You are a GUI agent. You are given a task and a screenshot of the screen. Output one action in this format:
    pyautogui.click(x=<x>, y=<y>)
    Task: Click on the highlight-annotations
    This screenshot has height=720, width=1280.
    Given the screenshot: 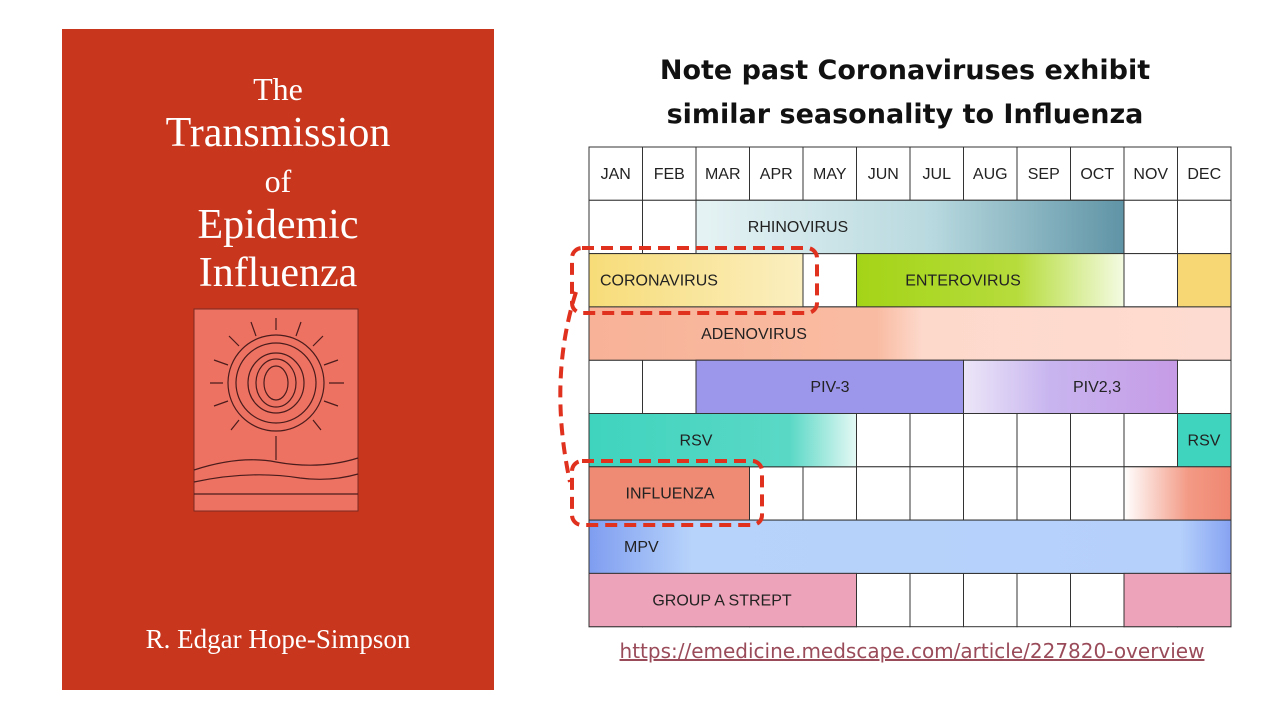 What is the action you would take?
    pyautogui.click(x=688, y=386)
    